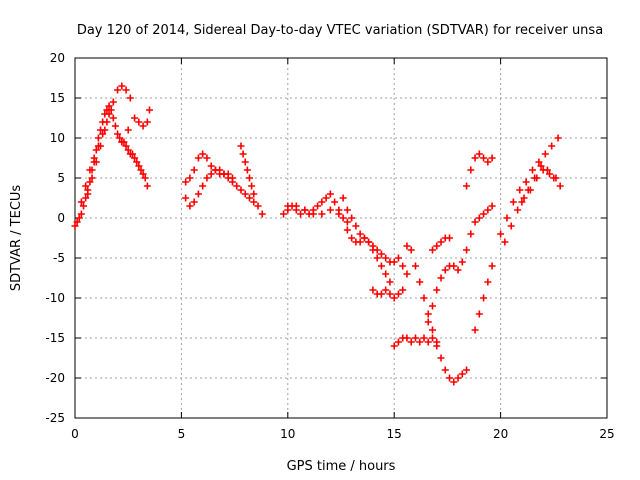 The width and height of the screenshot is (640, 480). I want to click on series-arc-o, so click(441, 244).